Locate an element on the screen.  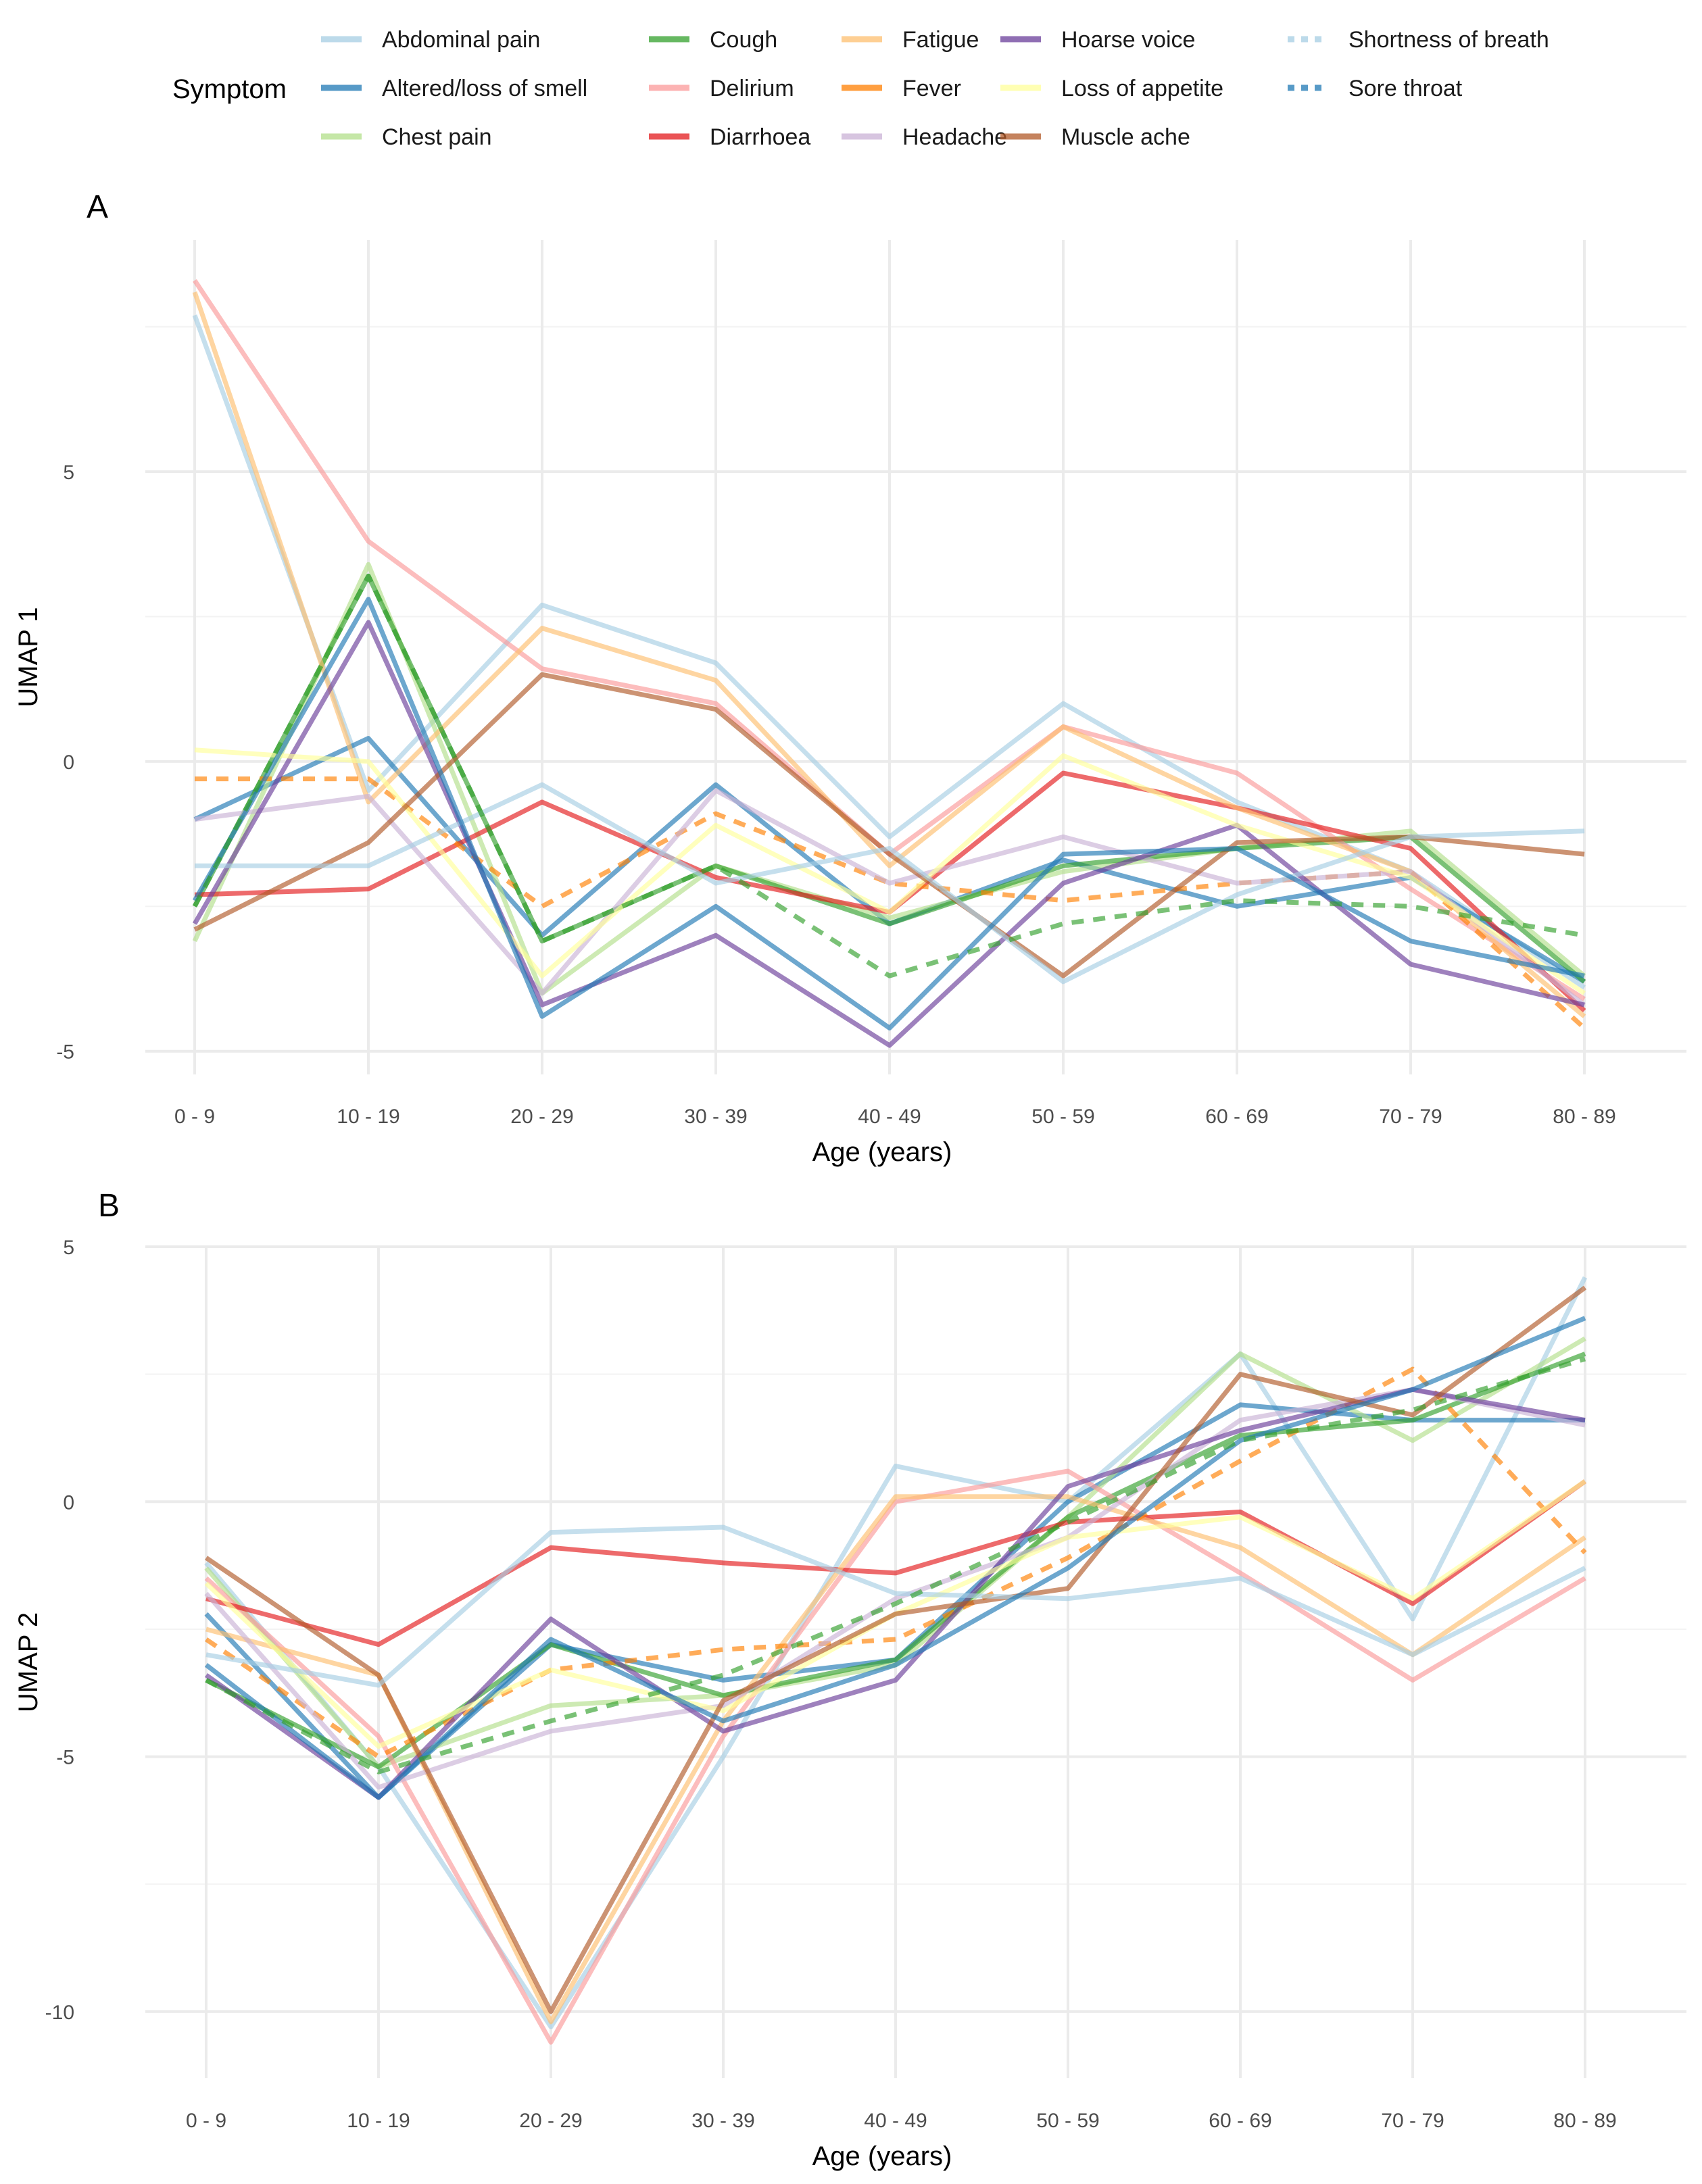
legend-item-chest-pain: Chest pain is located at coordinates (406, 137).